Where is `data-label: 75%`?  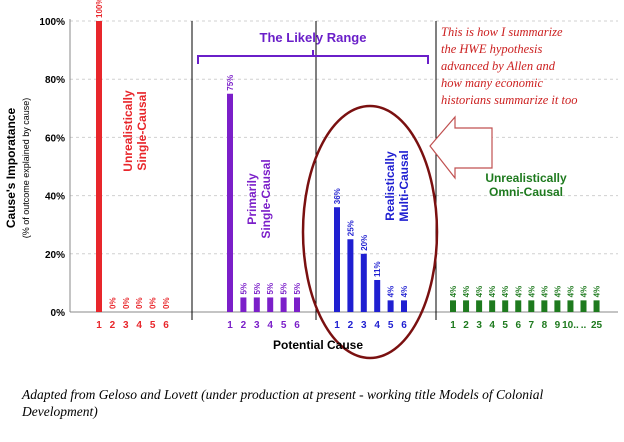 data-label: 75% is located at coordinates (230, 83).